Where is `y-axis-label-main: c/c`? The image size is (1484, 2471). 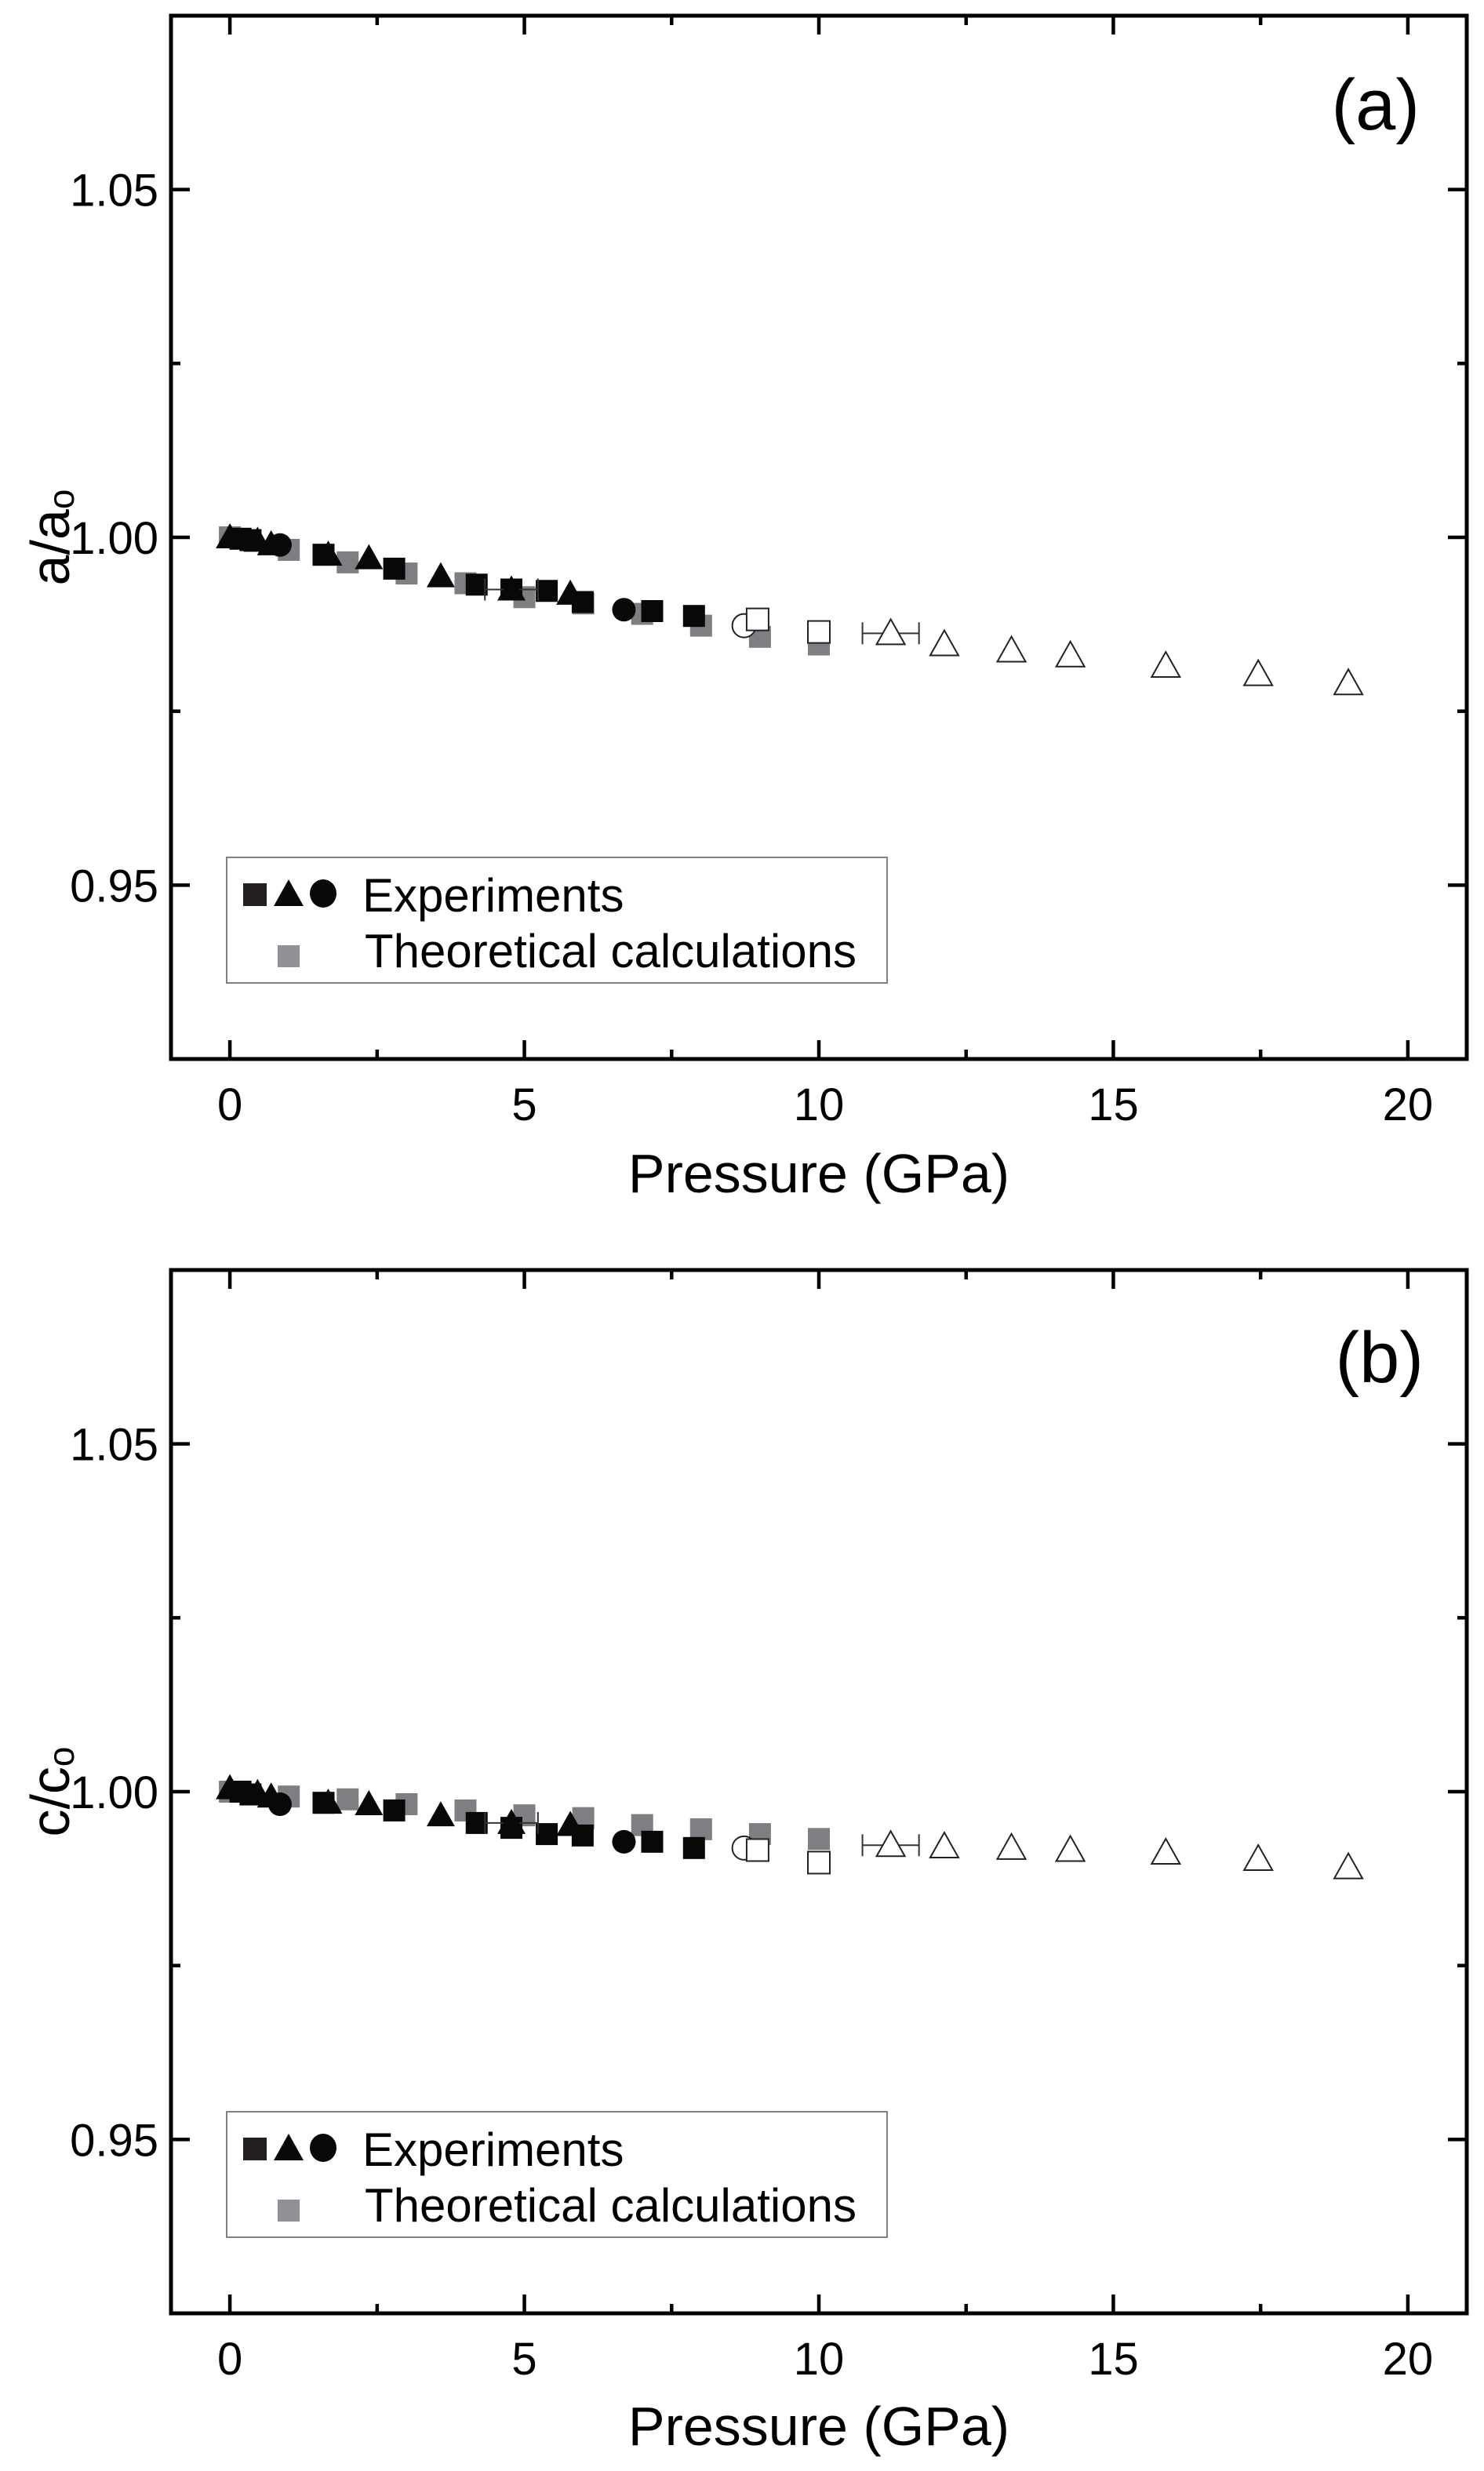
y-axis-label-main: c/c is located at coordinates (50, 1802).